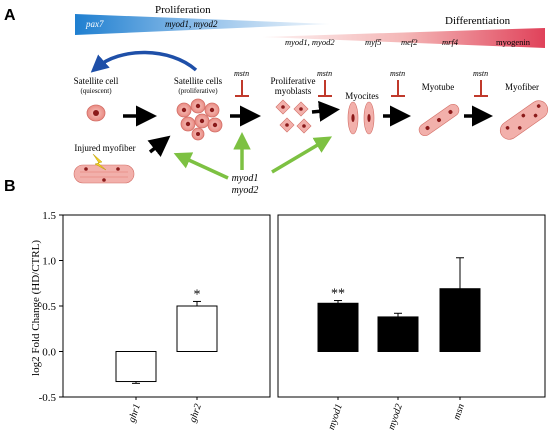 The image size is (550, 436). What do you see at coordinates (338, 294) in the screenshot?
I see `significance-myod1: **` at bounding box center [338, 294].